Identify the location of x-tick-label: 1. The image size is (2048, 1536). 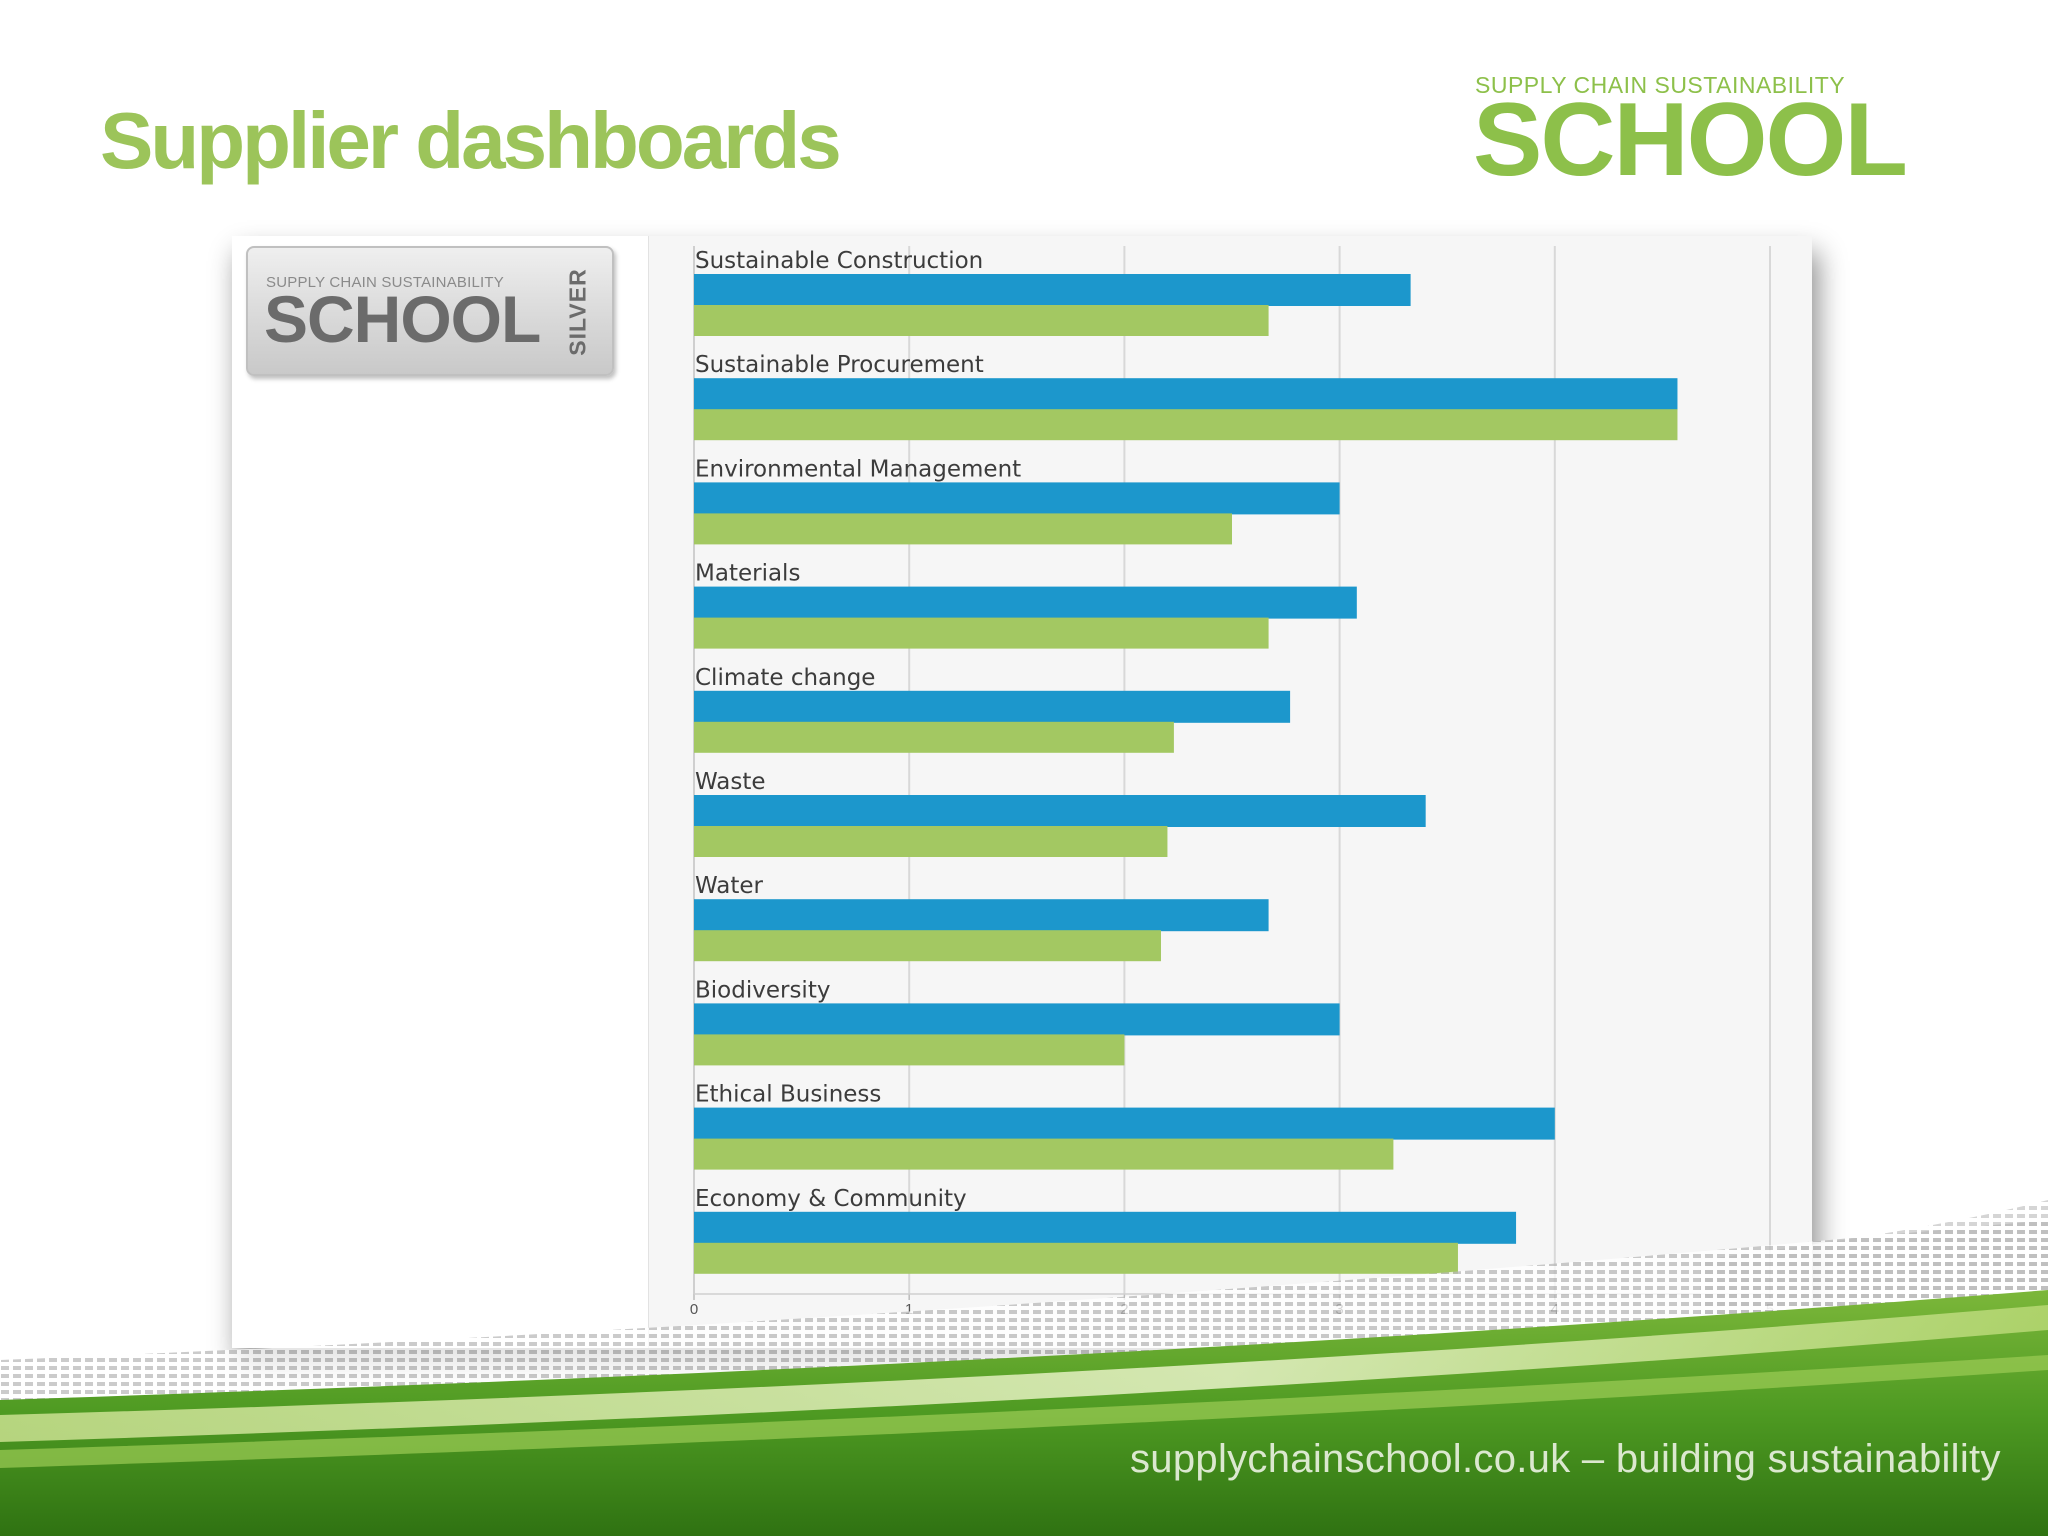
(909, 1309).